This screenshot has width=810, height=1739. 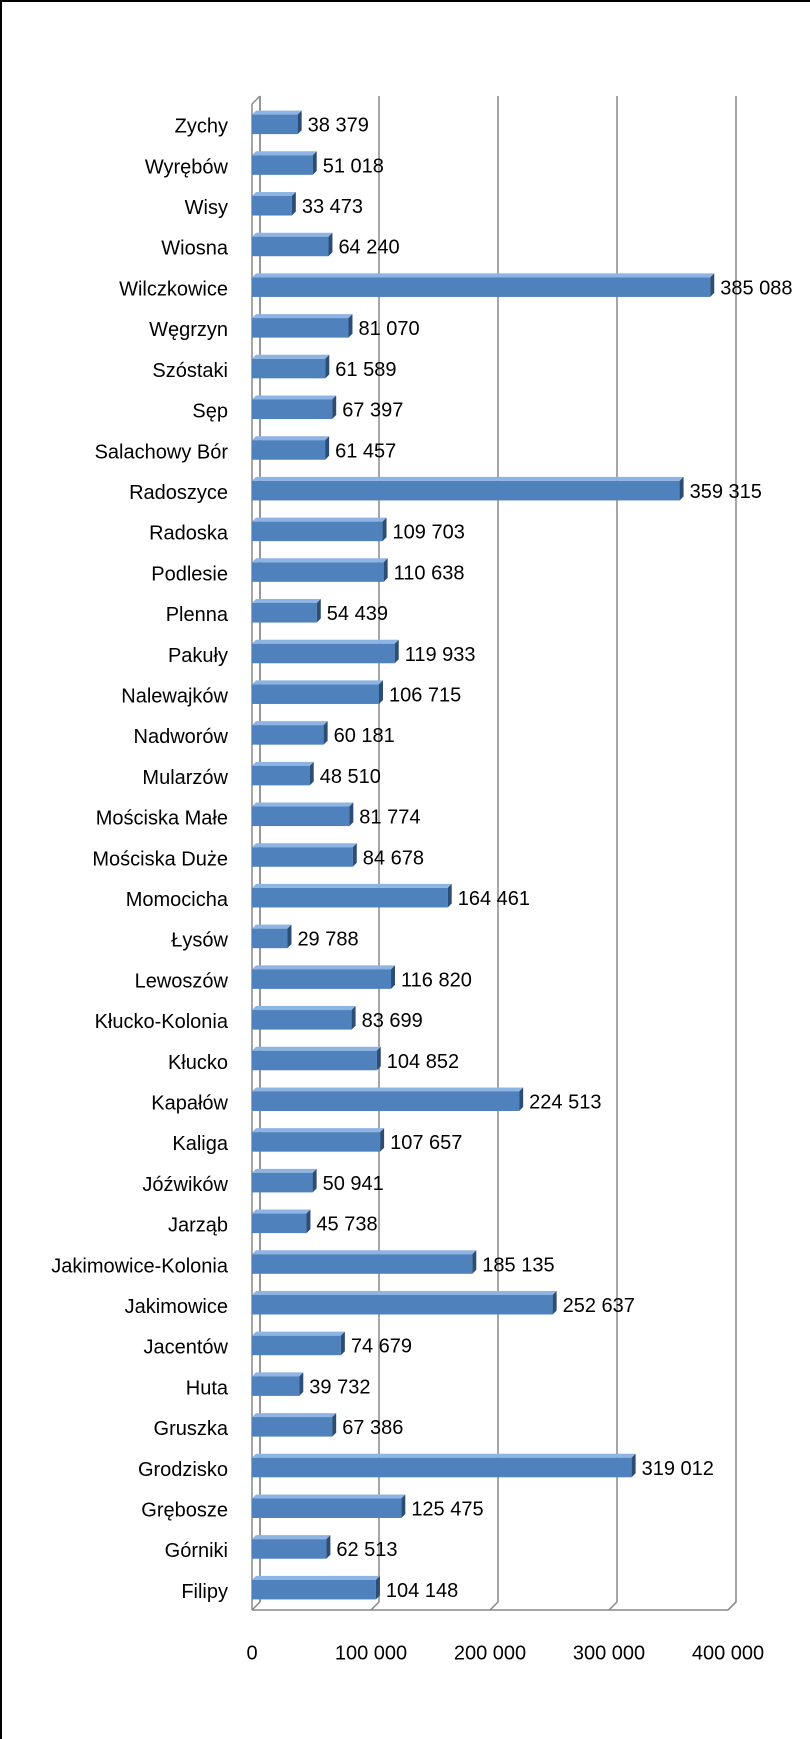 I want to click on y-tick-label: Lewoszów, so click(x=182, y=981).